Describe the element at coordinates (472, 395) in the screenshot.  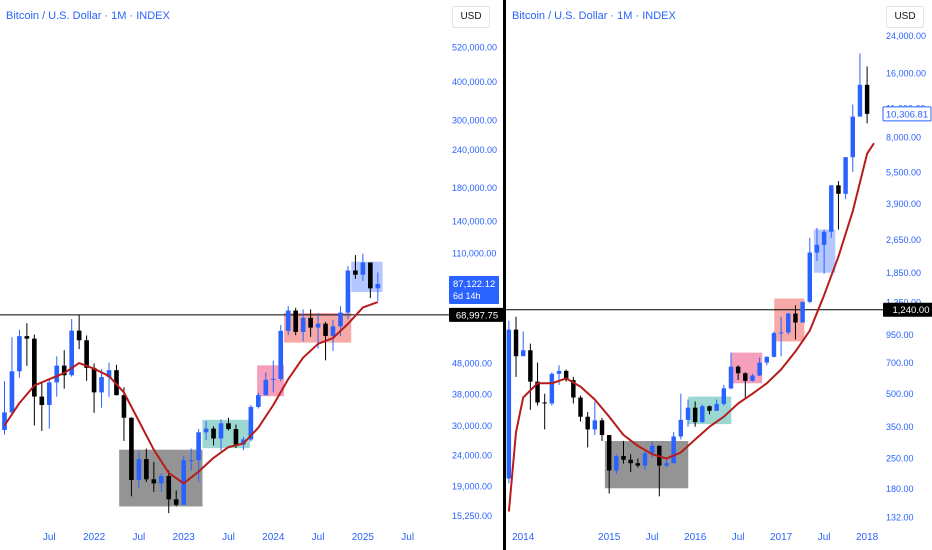
I see `left-y-tick-label: 38,000.00` at that location.